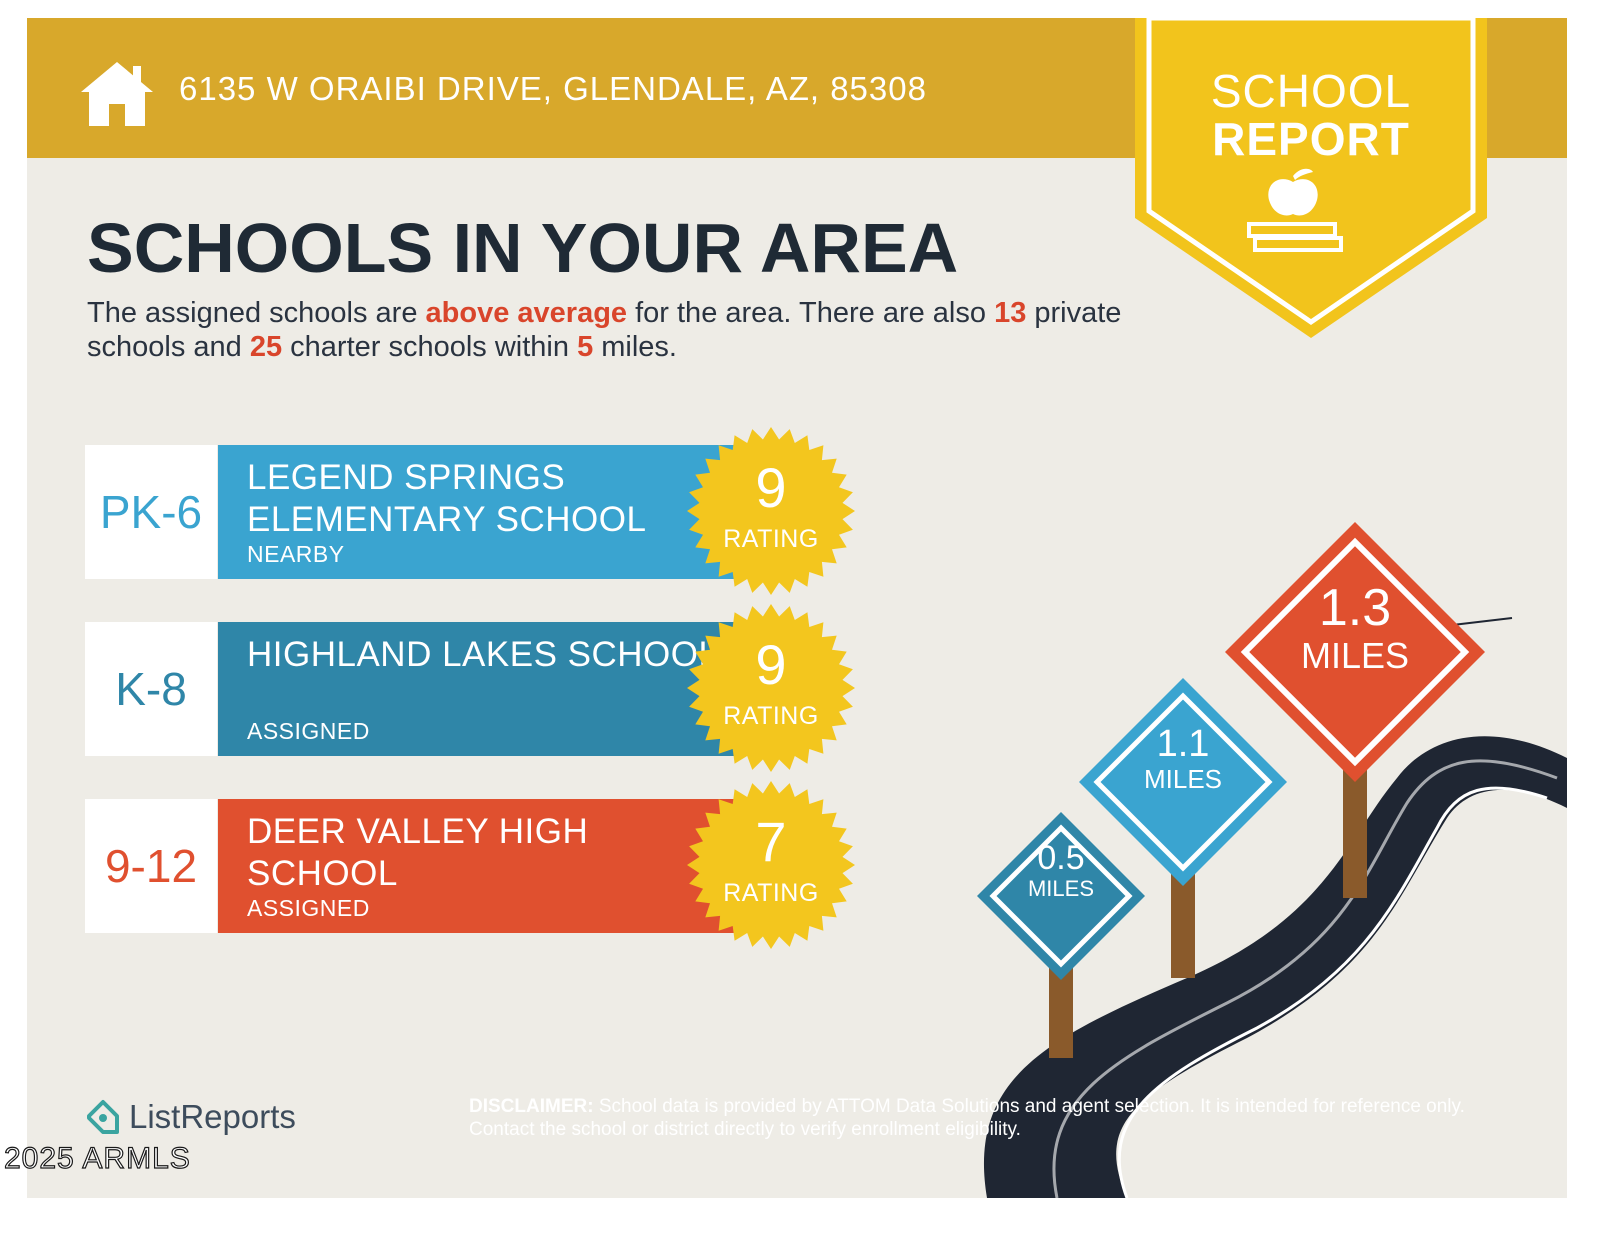  What do you see at coordinates (296, 554) in the screenshot?
I see `school-status-tag: NEARBY` at bounding box center [296, 554].